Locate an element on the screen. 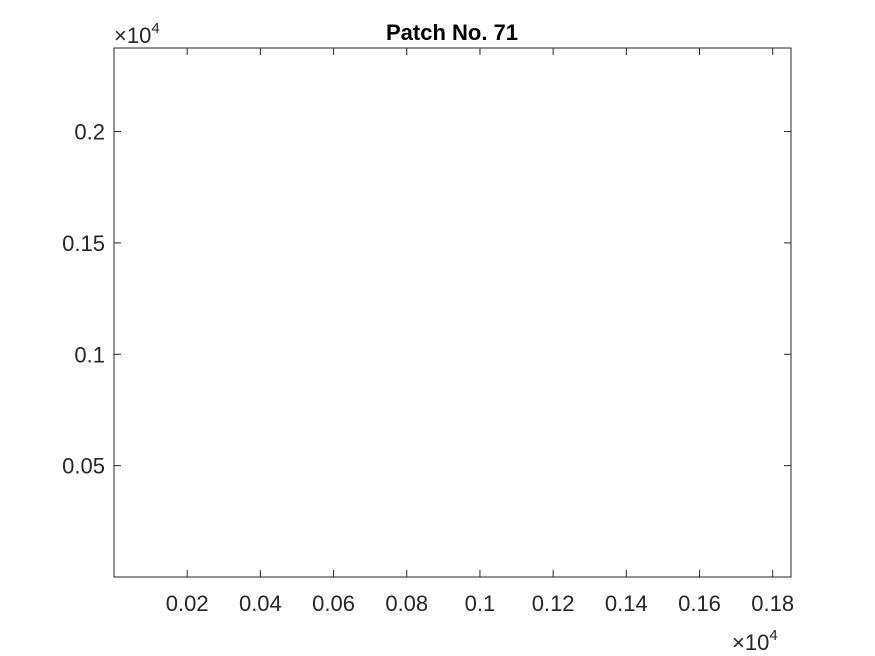 This screenshot has height=656, width=875. y-axis-multiplier: ×10⁴ is located at coordinates (137, 34).